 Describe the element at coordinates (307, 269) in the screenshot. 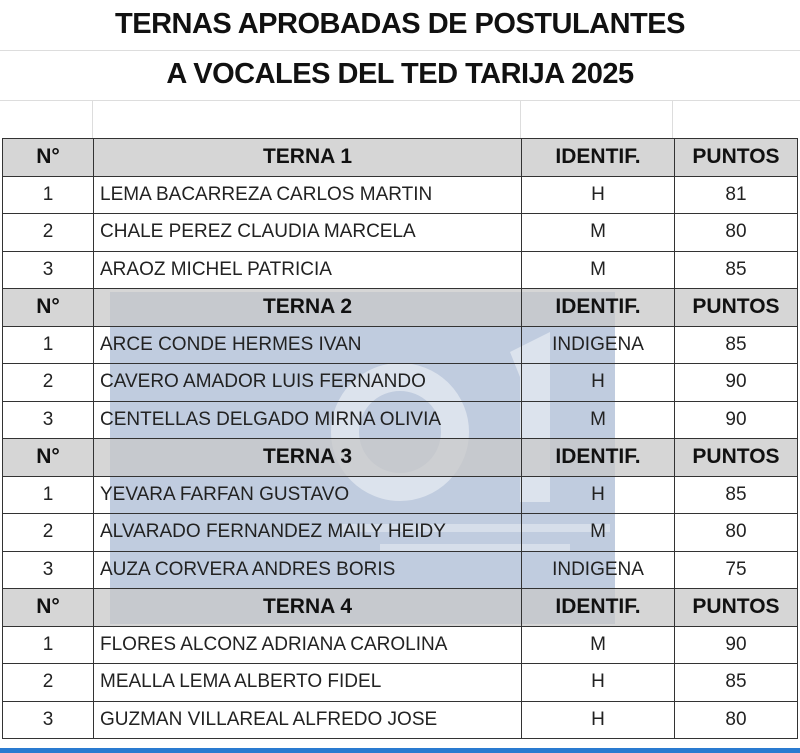

I see `cell-name: ARAOZ MICHEL PATRICIA` at that location.